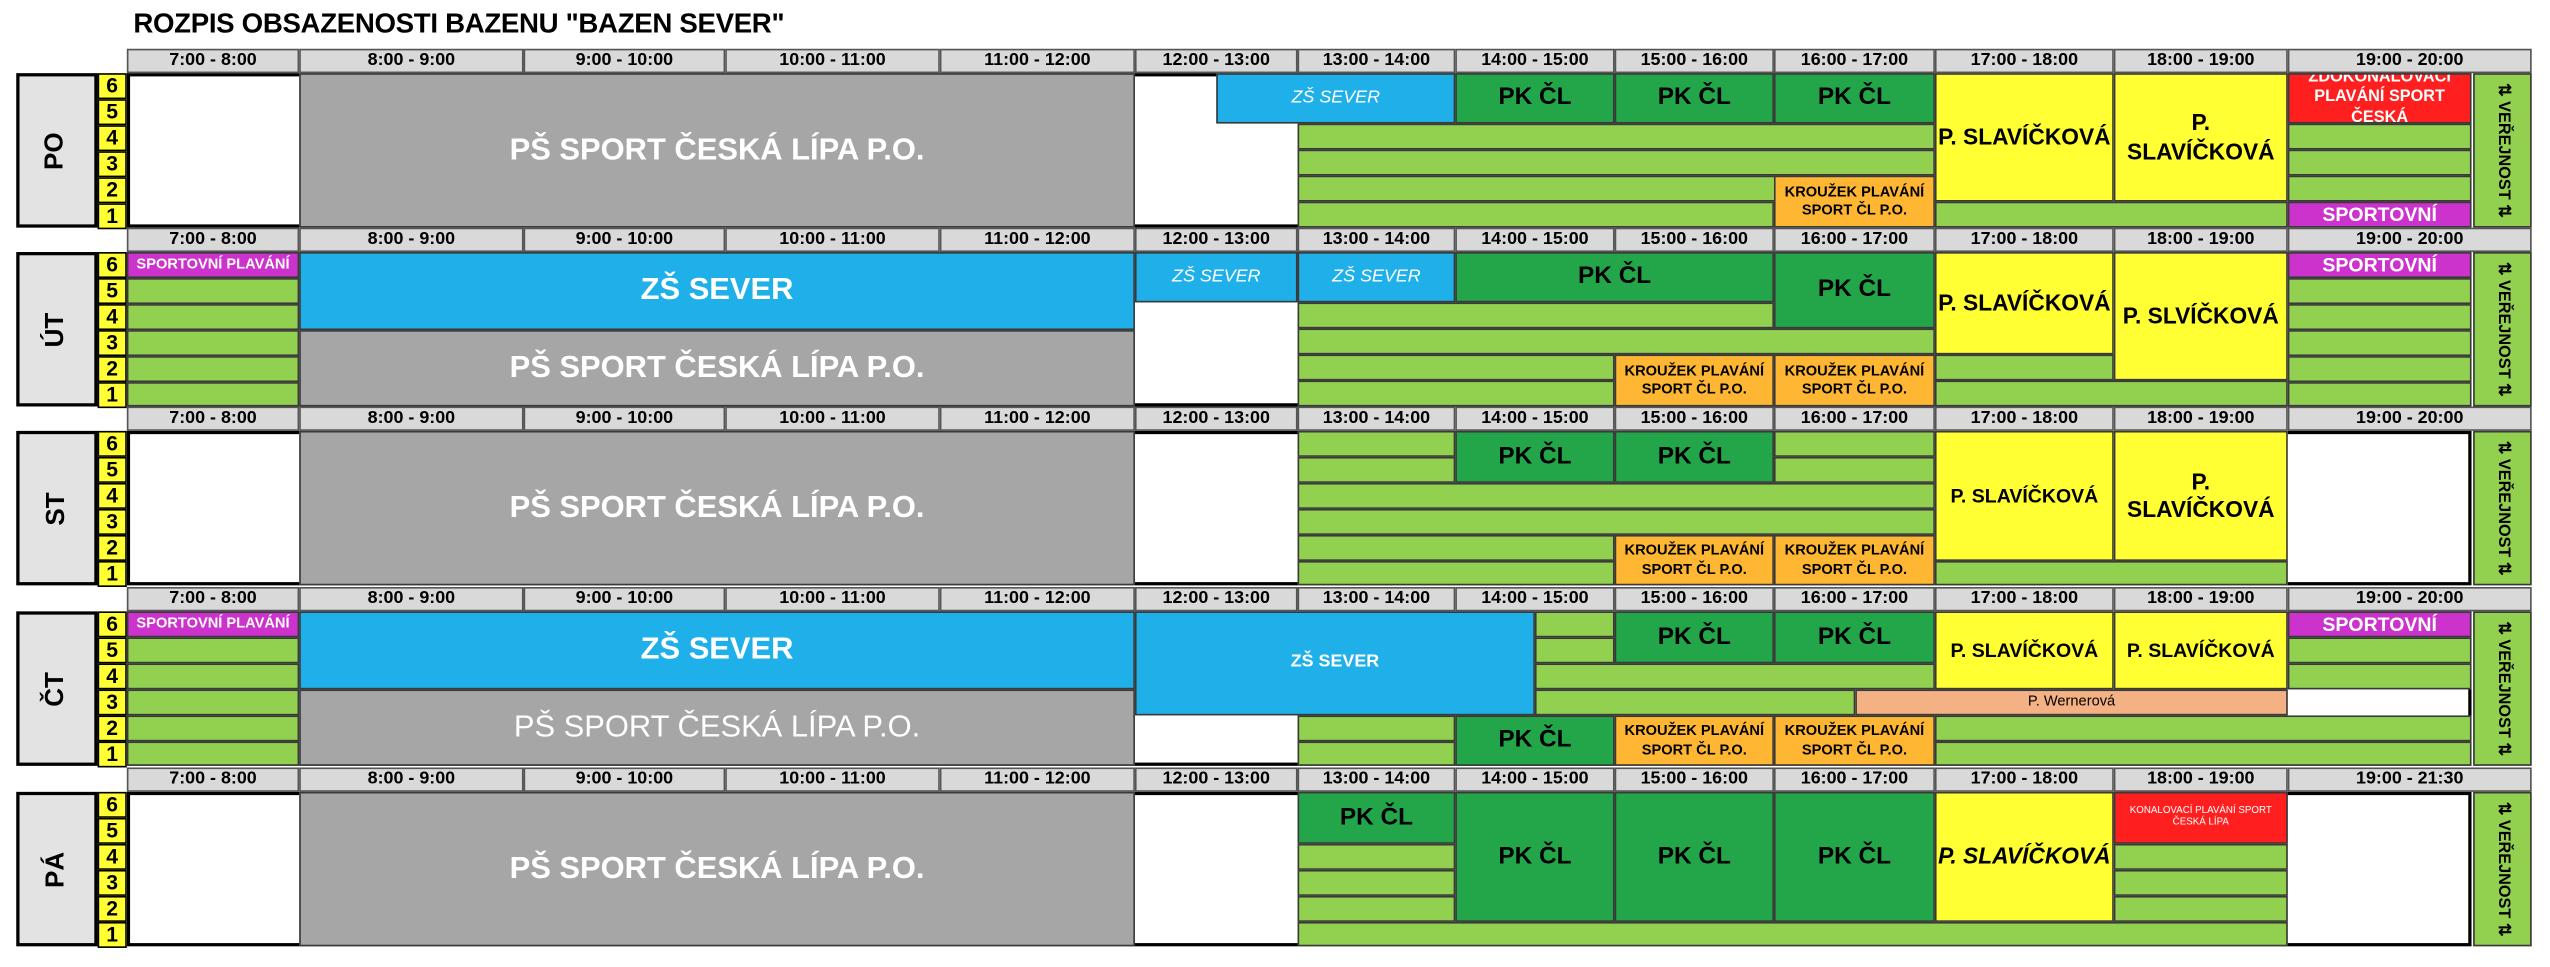 This screenshot has width=2550, height=967. I want to click on day-label-ut: ÚT, so click(57, 329).